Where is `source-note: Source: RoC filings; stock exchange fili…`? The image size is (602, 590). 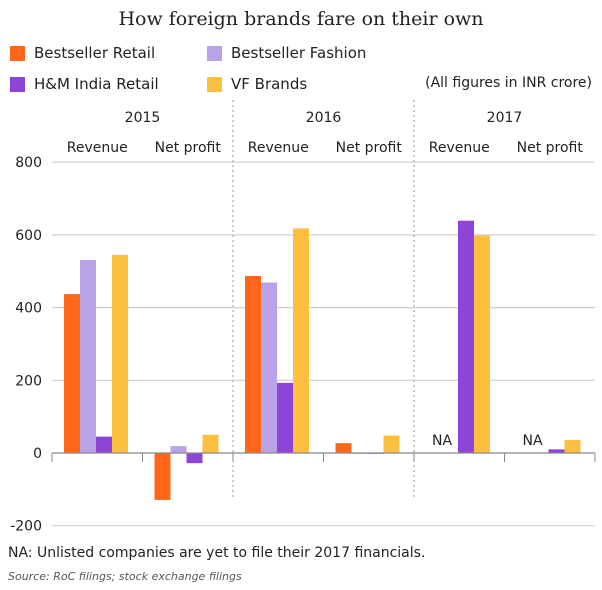
source-note: Source: RoC filings; stock exchange fili… is located at coordinates (125, 576).